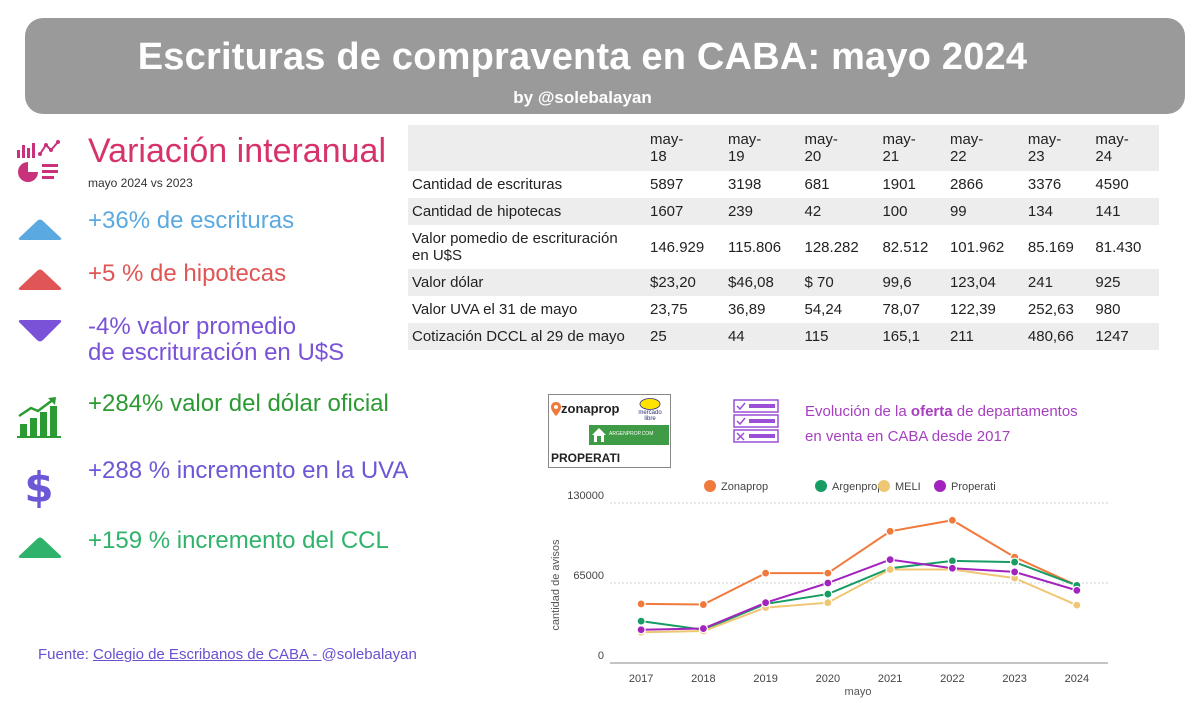 The height and width of the screenshot is (714, 1200). What do you see at coordinates (40, 331) in the screenshot?
I see `triangle-down-icon` at bounding box center [40, 331].